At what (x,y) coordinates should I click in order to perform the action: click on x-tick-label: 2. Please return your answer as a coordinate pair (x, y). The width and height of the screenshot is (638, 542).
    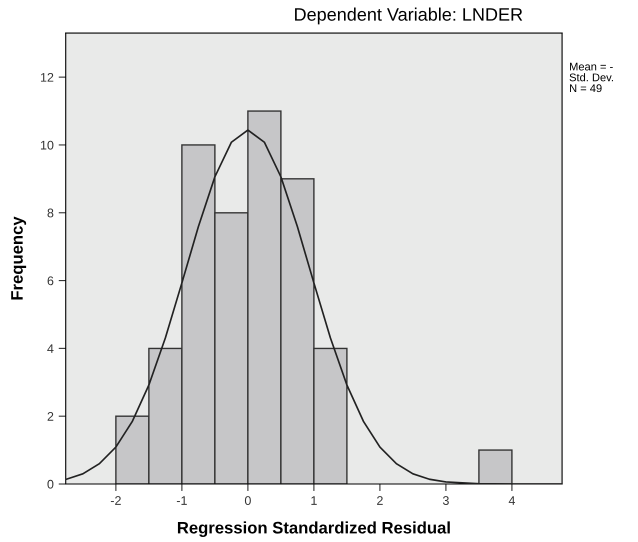
    Looking at the image, I should click on (380, 500).